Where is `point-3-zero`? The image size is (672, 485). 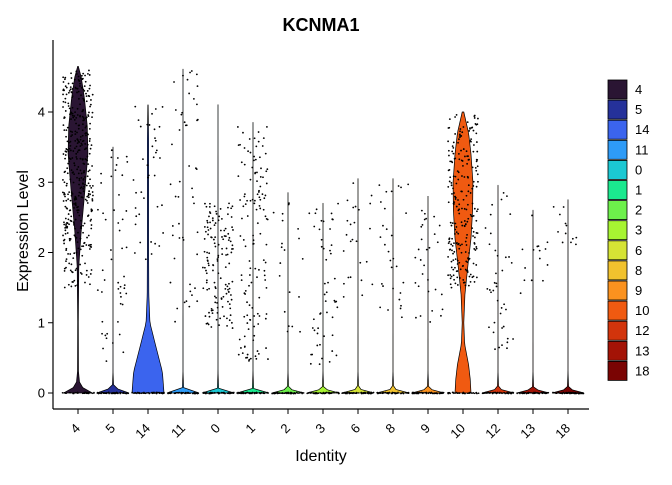
point-3-zero is located at coordinates (307, 393).